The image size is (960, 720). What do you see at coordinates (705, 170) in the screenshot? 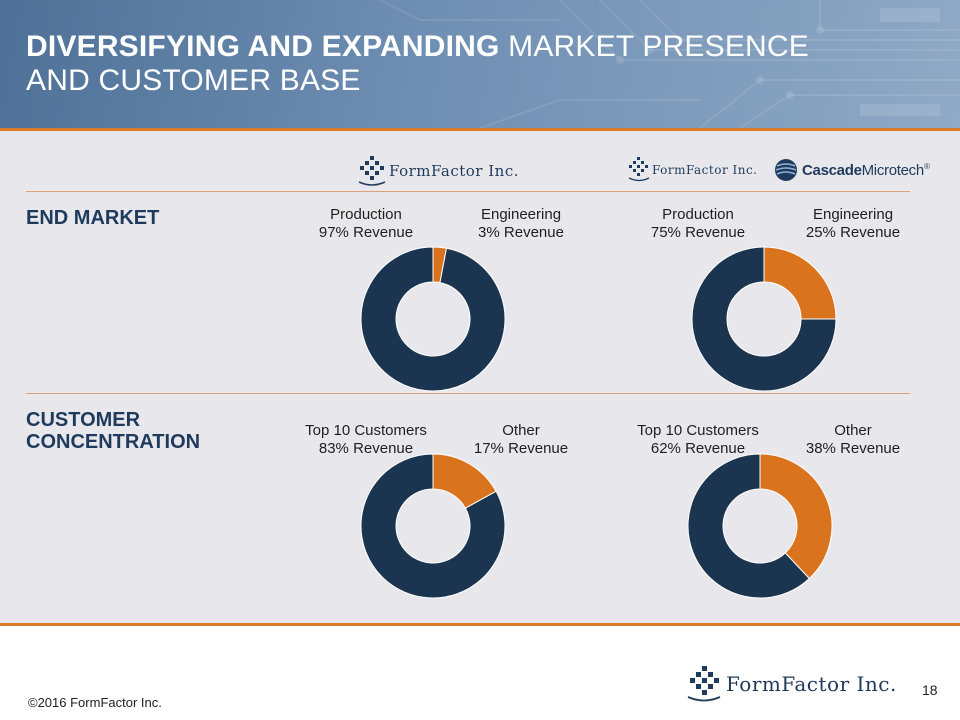
I see `formfactor-logo-text-small: FormFactor Inc.` at bounding box center [705, 170].